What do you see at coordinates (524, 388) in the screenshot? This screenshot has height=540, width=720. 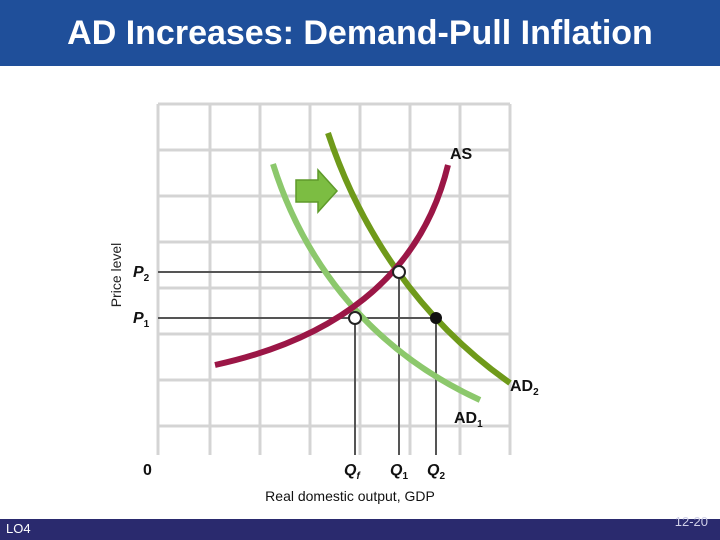 I see `ad2-label: AD2` at bounding box center [524, 388].